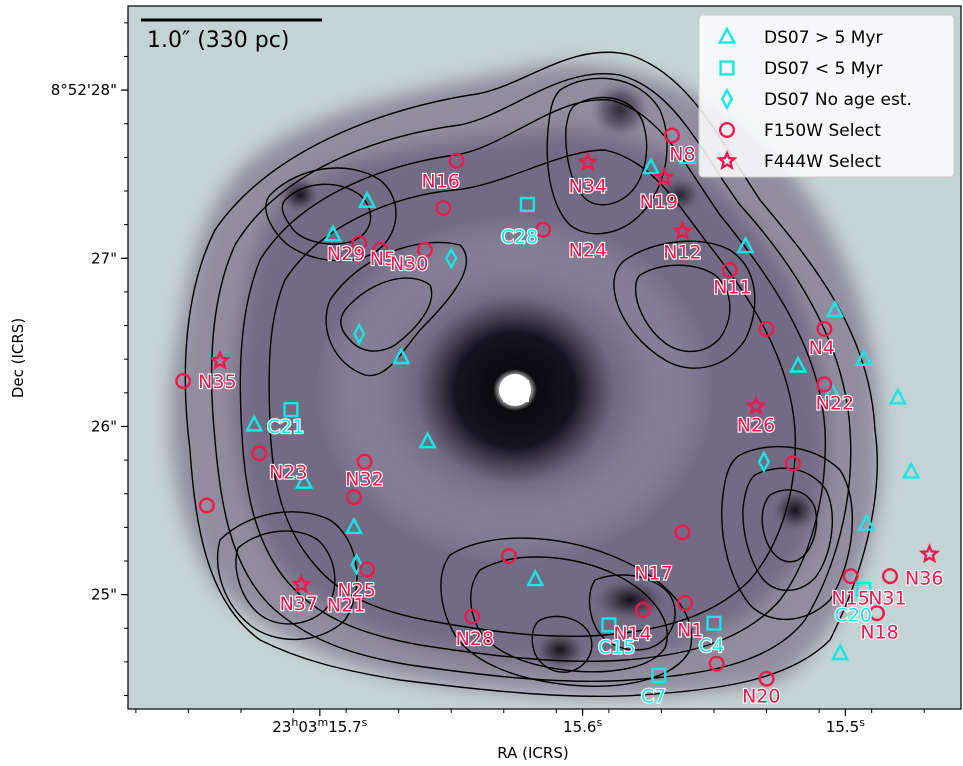 The width and height of the screenshot is (963, 766). I want to click on contour-ne-b, so click(682, 308).